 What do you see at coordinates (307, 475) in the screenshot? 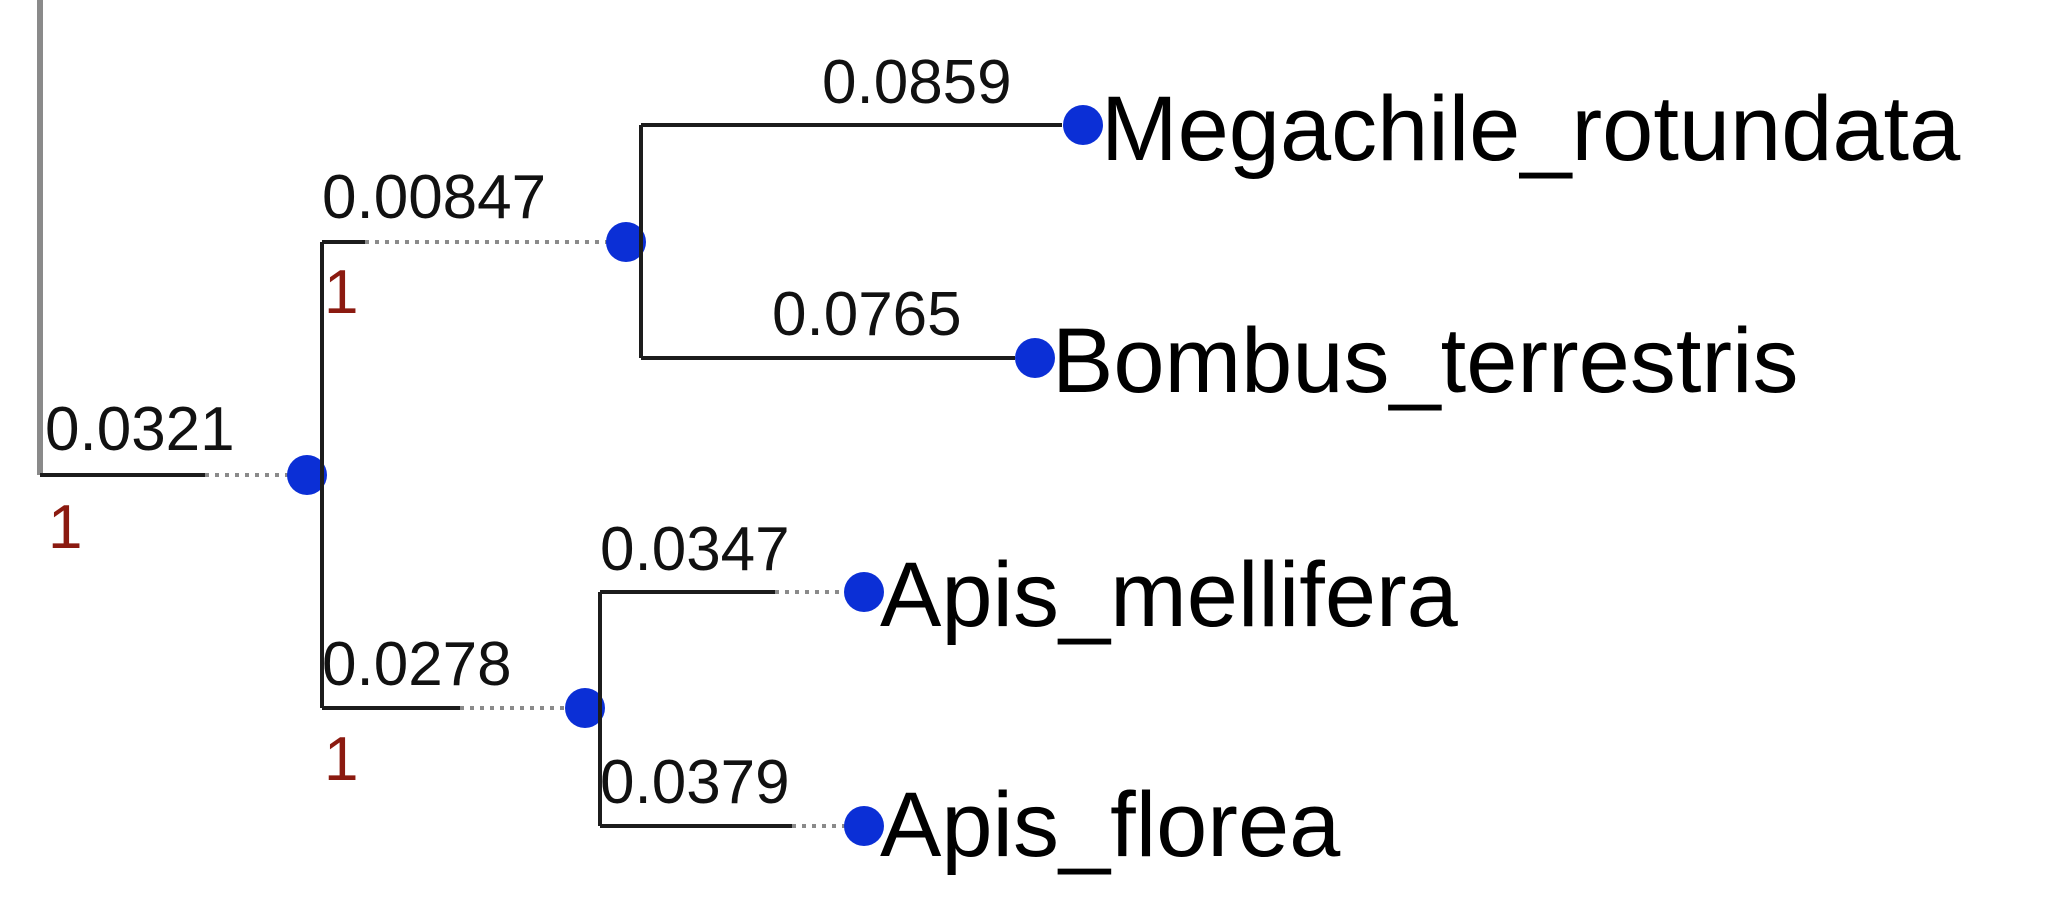
I see `root-node` at bounding box center [307, 475].